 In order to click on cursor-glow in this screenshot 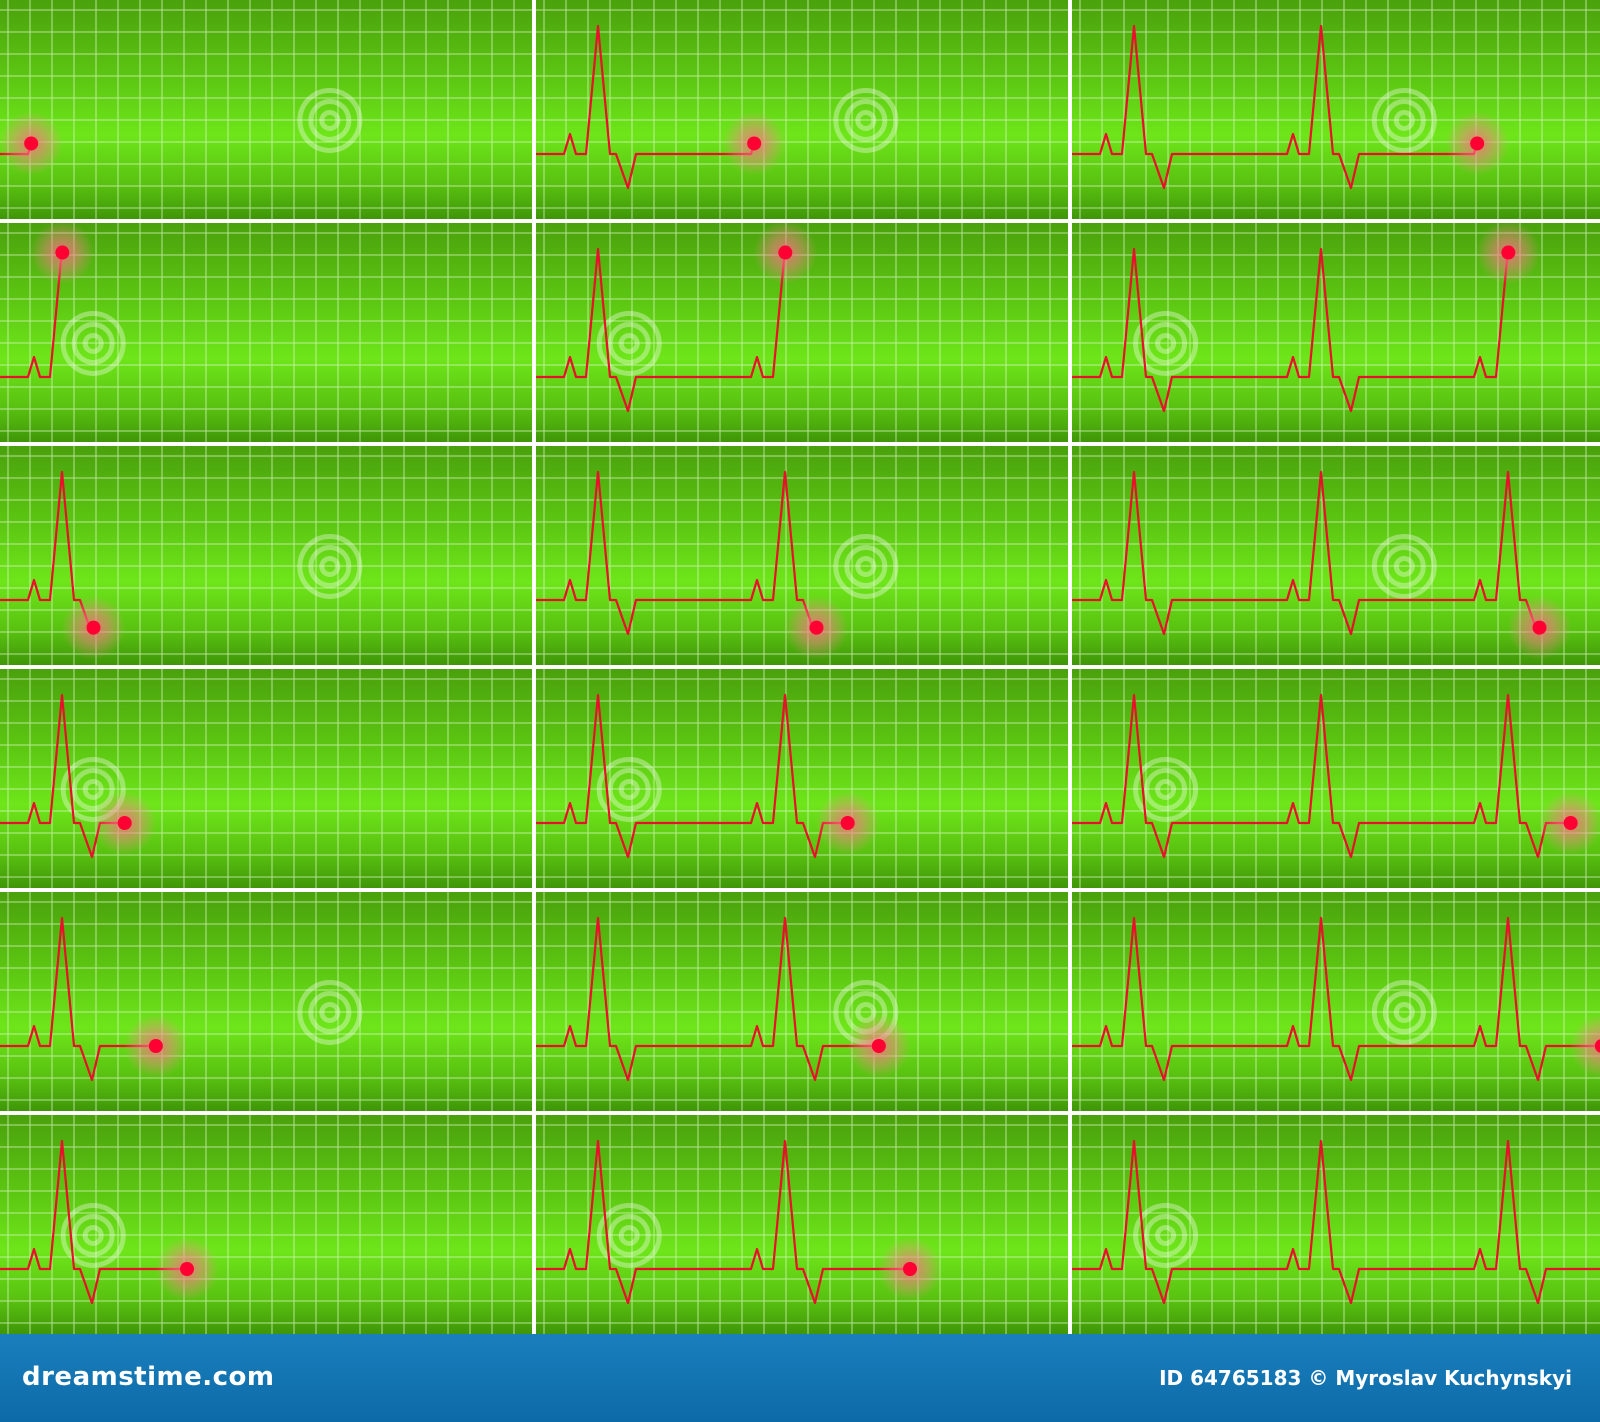, I will do `click(1584, 1046)`.